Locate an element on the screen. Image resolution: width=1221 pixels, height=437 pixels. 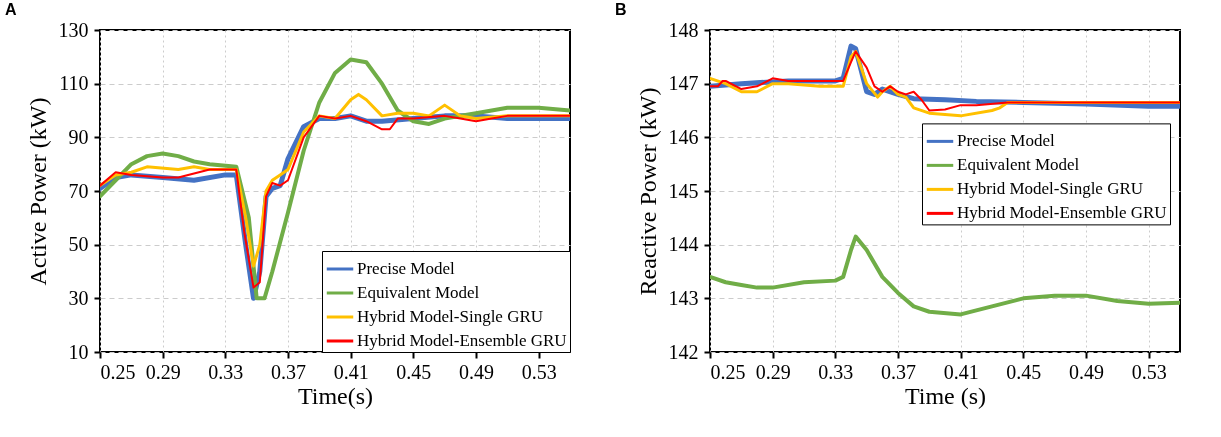
y-tick-label: 147 is located at coordinates (683, 83).